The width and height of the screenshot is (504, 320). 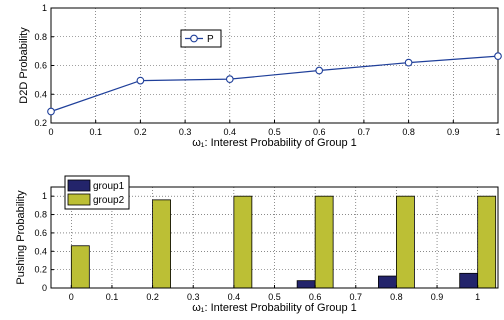 What do you see at coordinates (40, 215) in the screenshot?
I see `bar-chart-y-tick-label: 0.8` at bounding box center [40, 215].